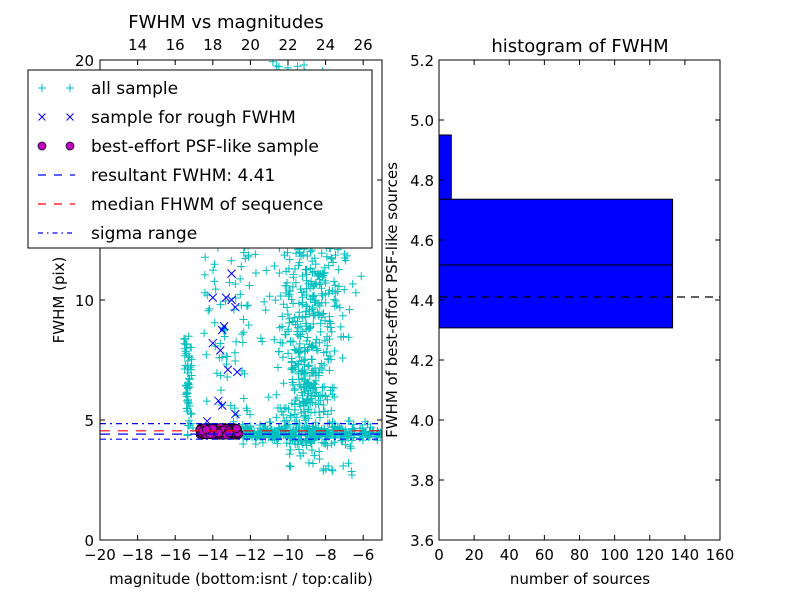 Image resolution: width=800 pixels, height=600 pixels. I want to click on legend-label: resultant FWHM: 4.41, so click(183, 176).